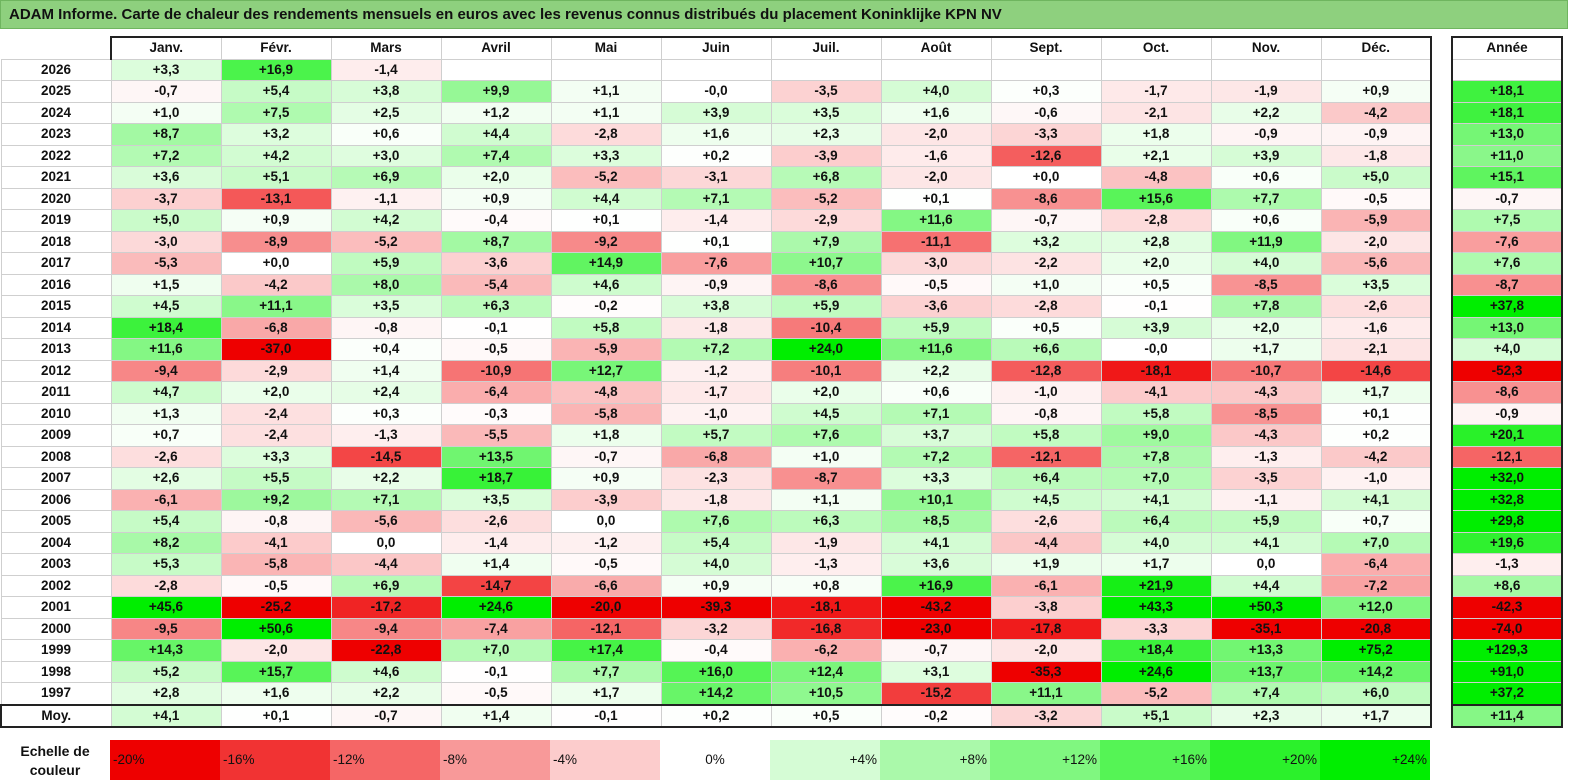 Image resolution: width=1570 pixels, height=783 pixels. What do you see at coordinates (826, 134) in the screenshot?
I see `heat-cell: +2,3` at bounding box center [826, 134].